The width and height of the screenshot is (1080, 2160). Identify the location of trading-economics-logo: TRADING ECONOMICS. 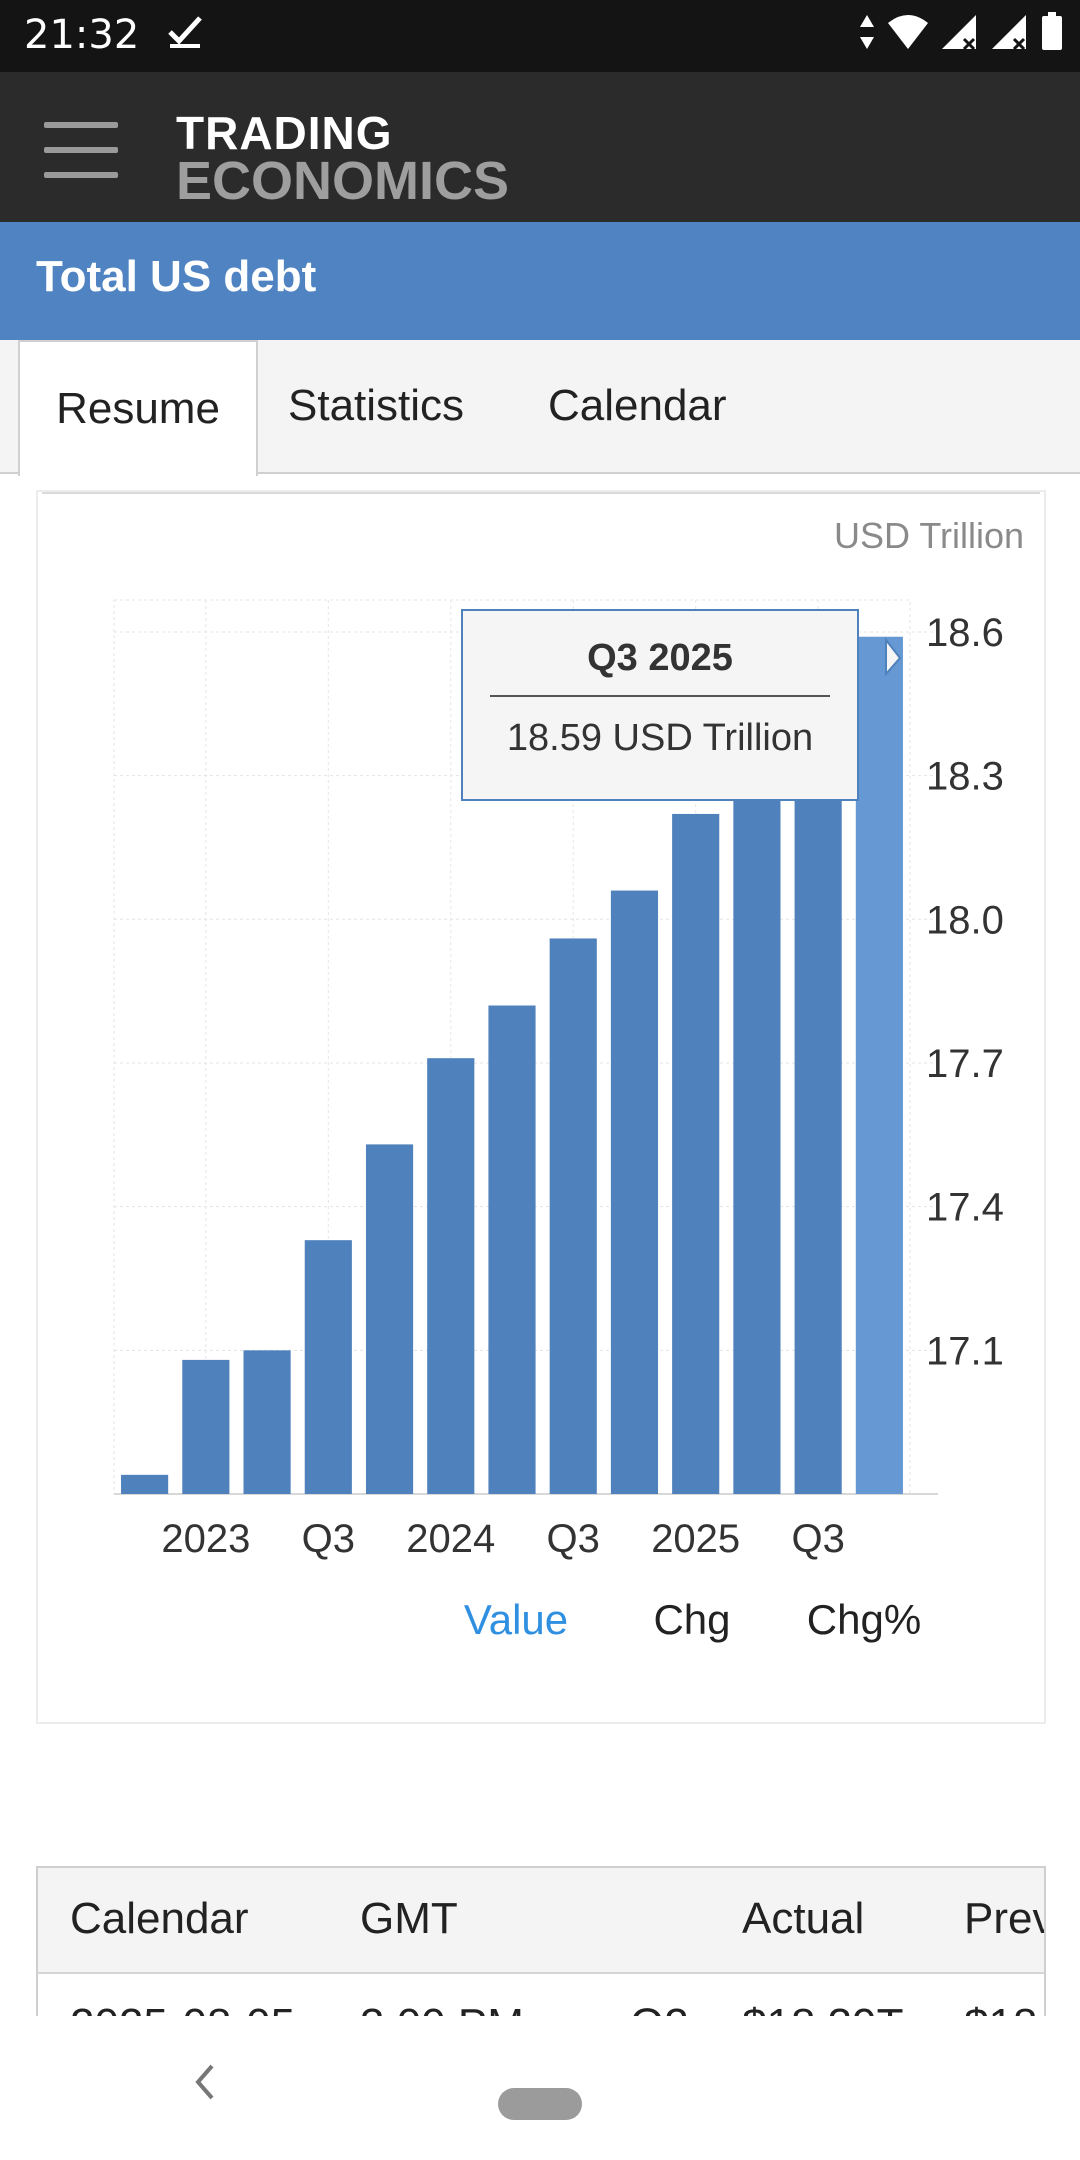
(343, 159).